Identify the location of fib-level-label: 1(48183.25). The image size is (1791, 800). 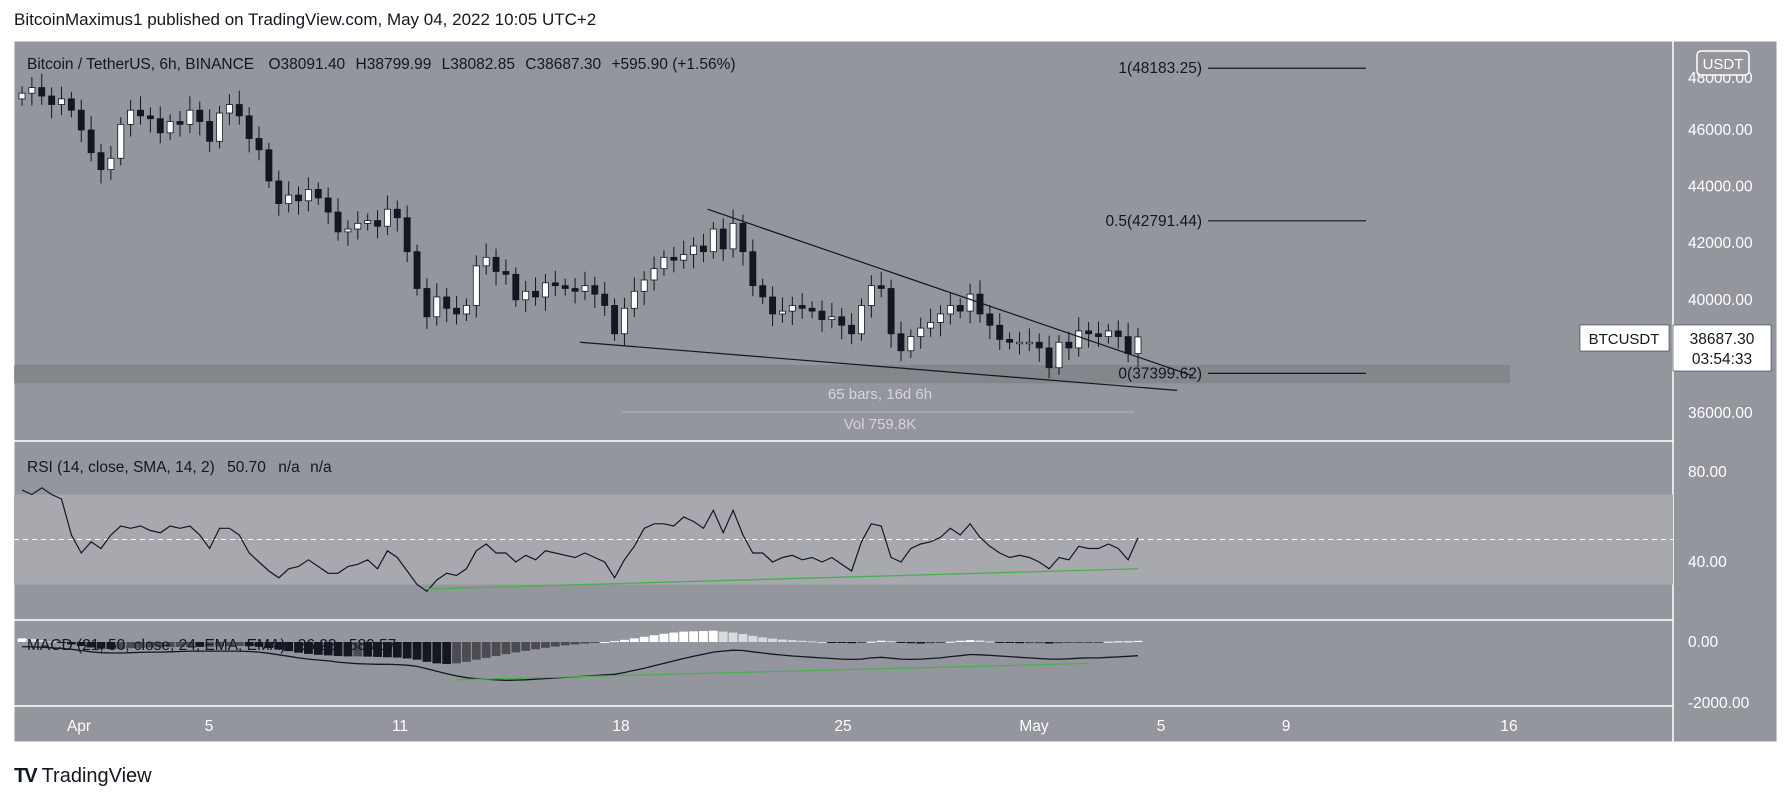
(1160, 68).